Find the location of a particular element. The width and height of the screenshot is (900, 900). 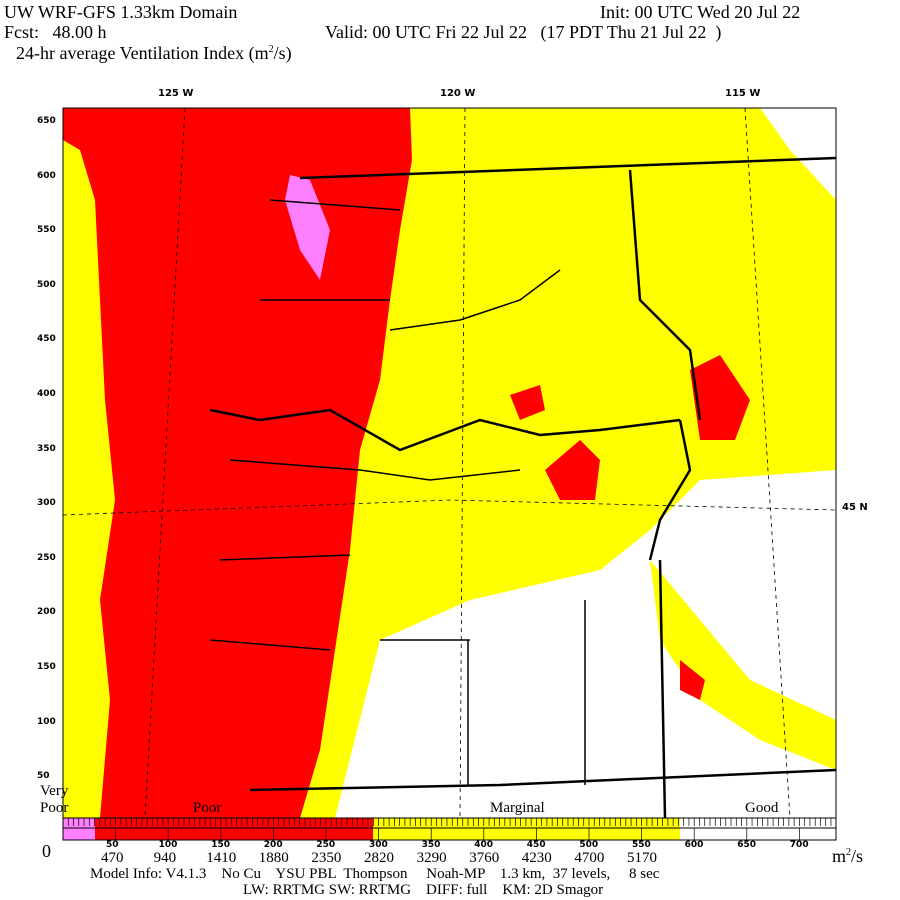

colorbar-small-label: 150 is located at coordinates (220, 845).